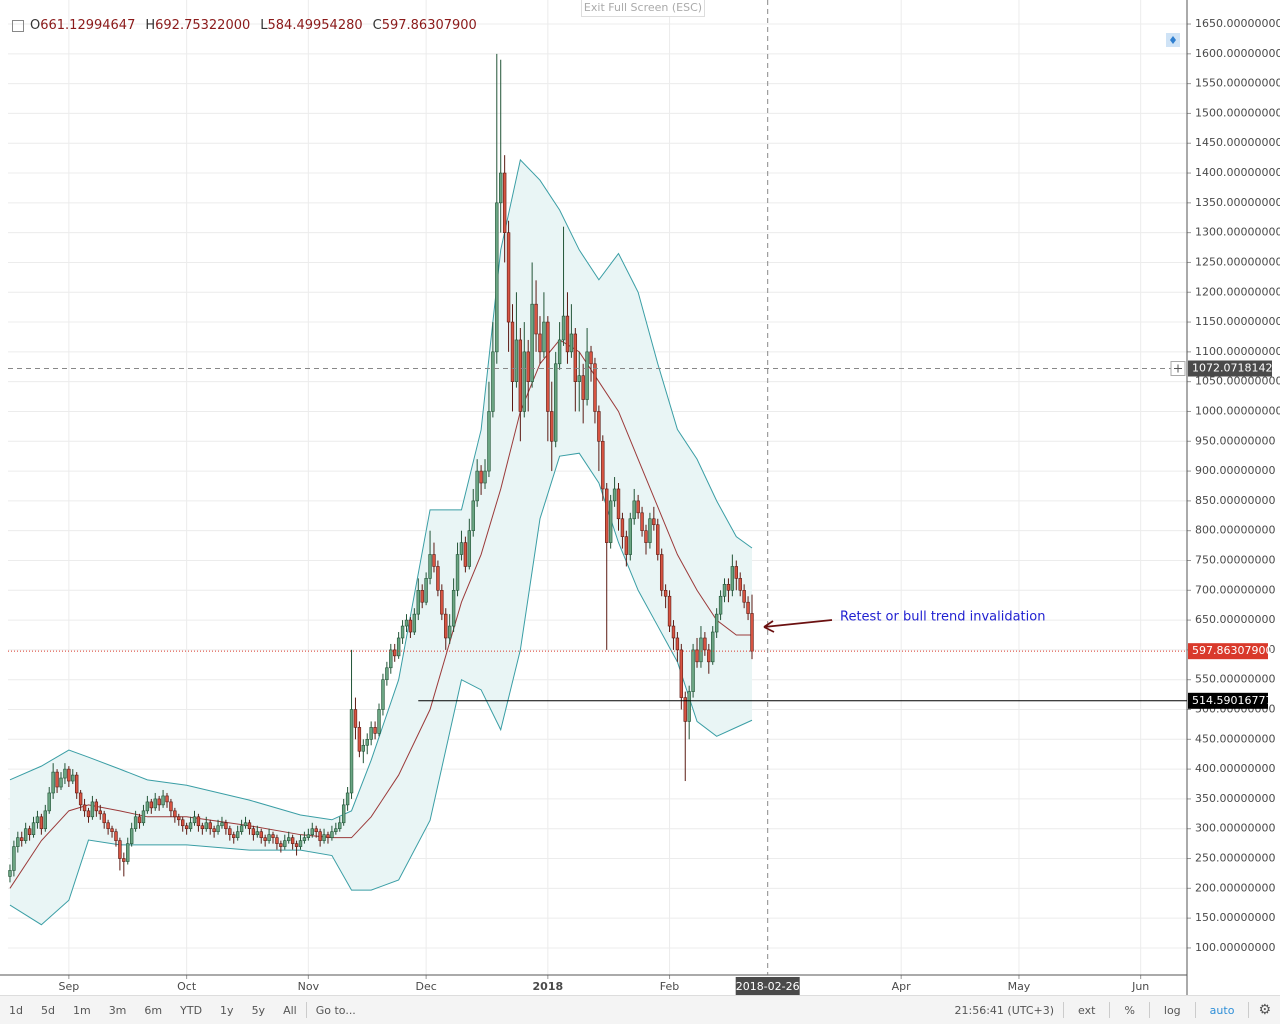 This screenshot has height=1024, width=1280. What do you see at coordinates (1228, 651) in the screenshot?
I see `last-price-box` at bounding box center [1228, 651].